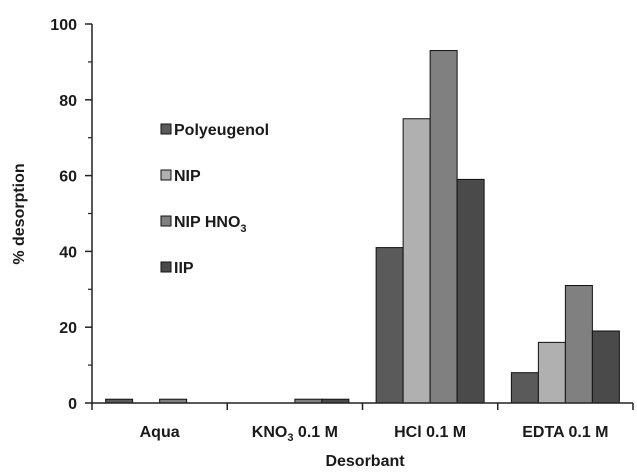 The image size is (637, 474). What do you see at coordinates (63, 25) in the screenshot?
I see `y-tick-label: 100` at bounding box center [63, 25].